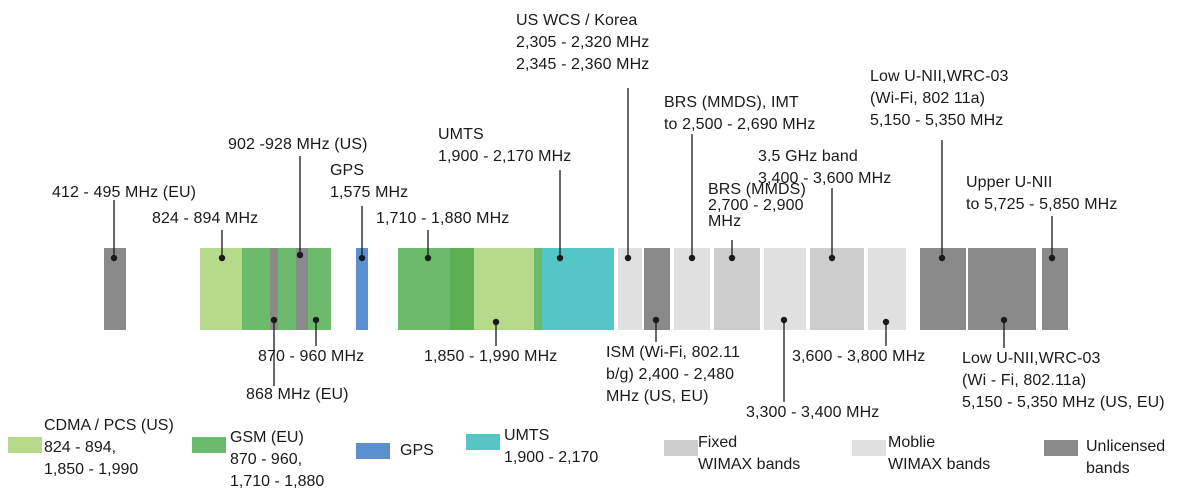  What do you see at coordinates (1042, 204) in the screenshot?
I see `label-upper-unii-line: to 5,725 - 5,850 MHz` at bounding box center [1042, 204].